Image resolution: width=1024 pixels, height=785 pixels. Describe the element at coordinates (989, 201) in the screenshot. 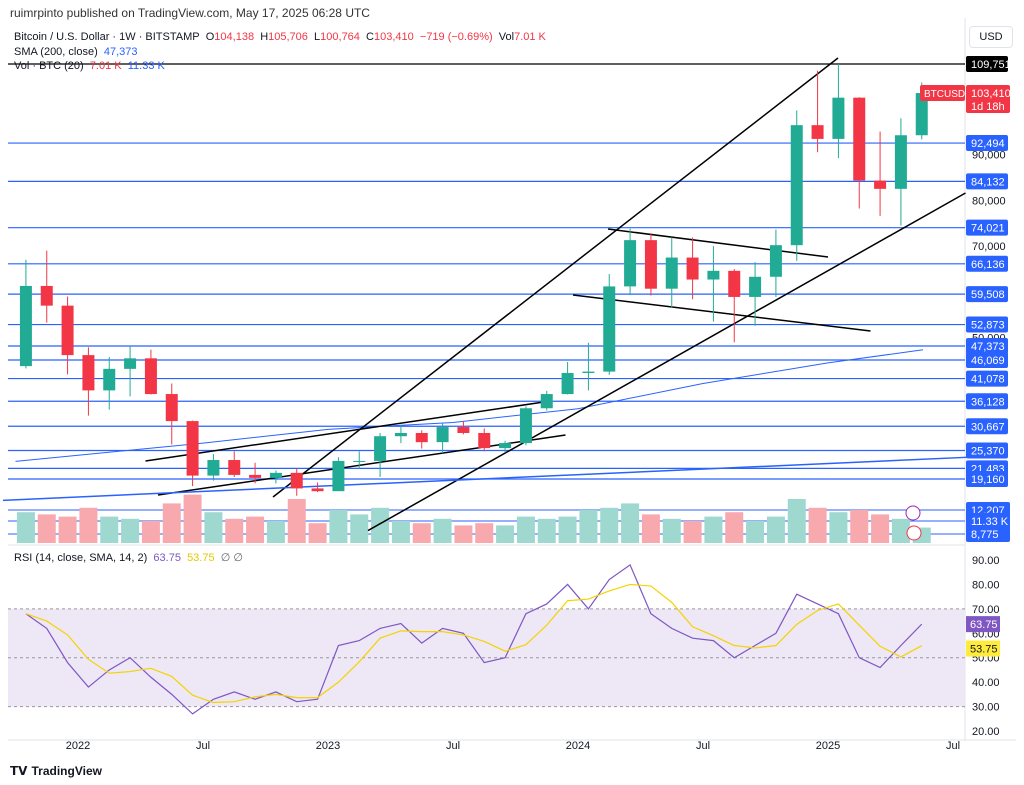

I see `price-tick: 80,000` at that location.